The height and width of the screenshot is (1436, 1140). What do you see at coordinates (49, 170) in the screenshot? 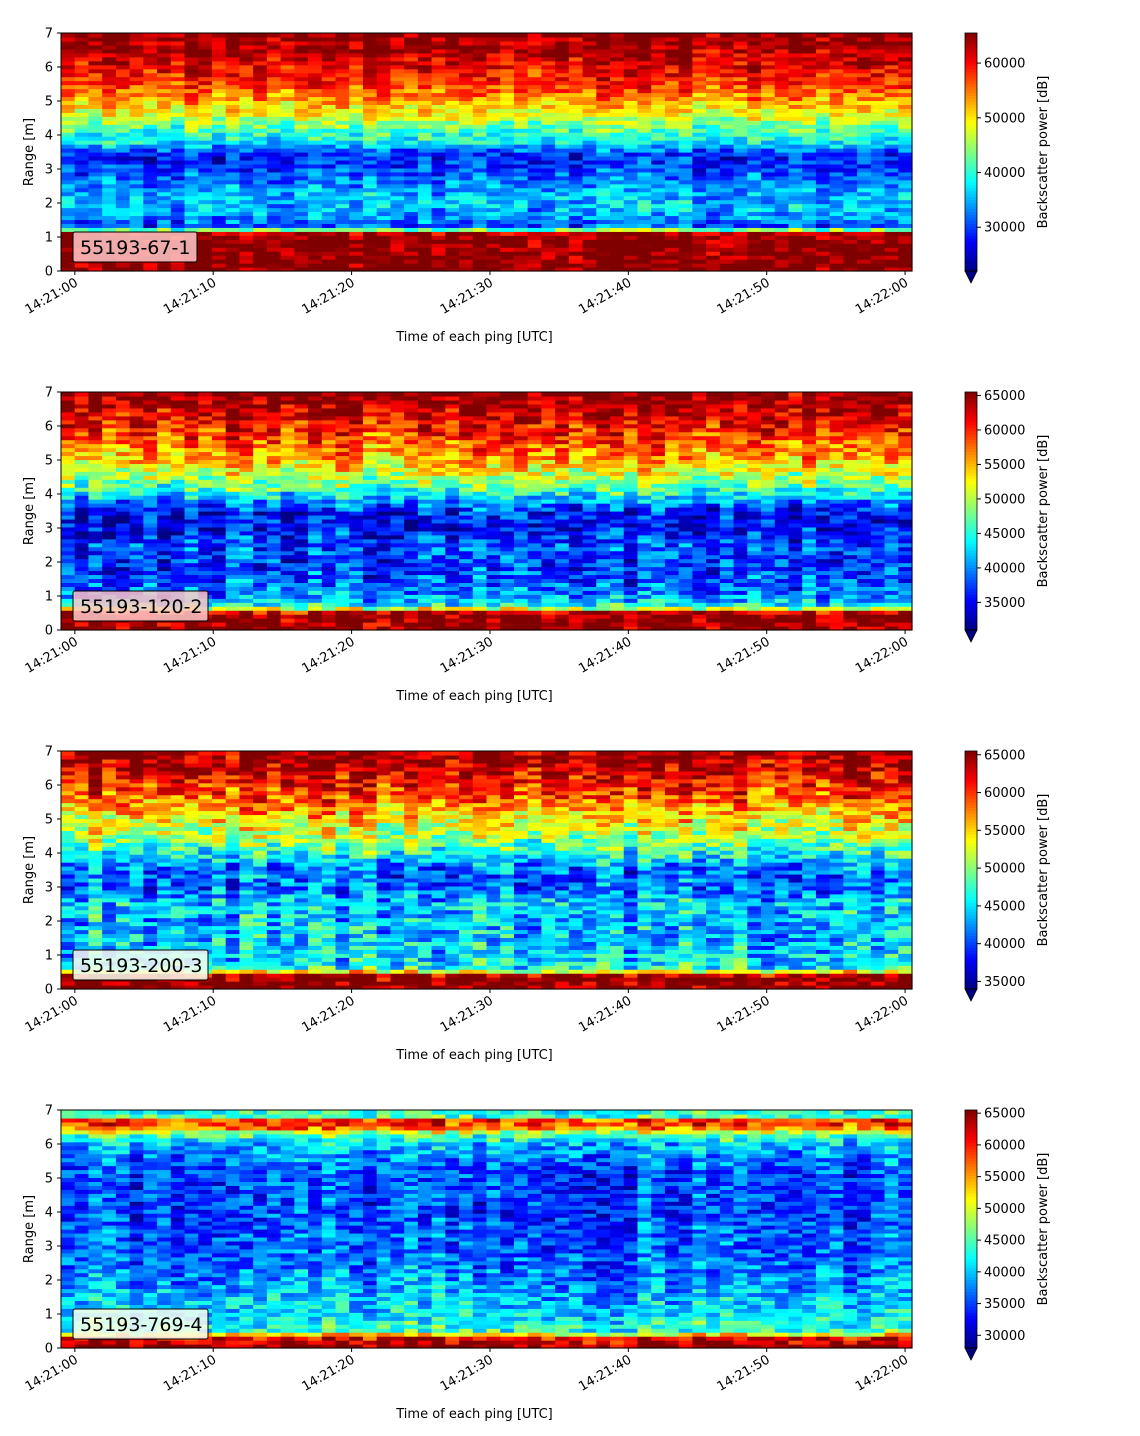
I see `y-tick-label: 3` at bounding box center [49, 170].